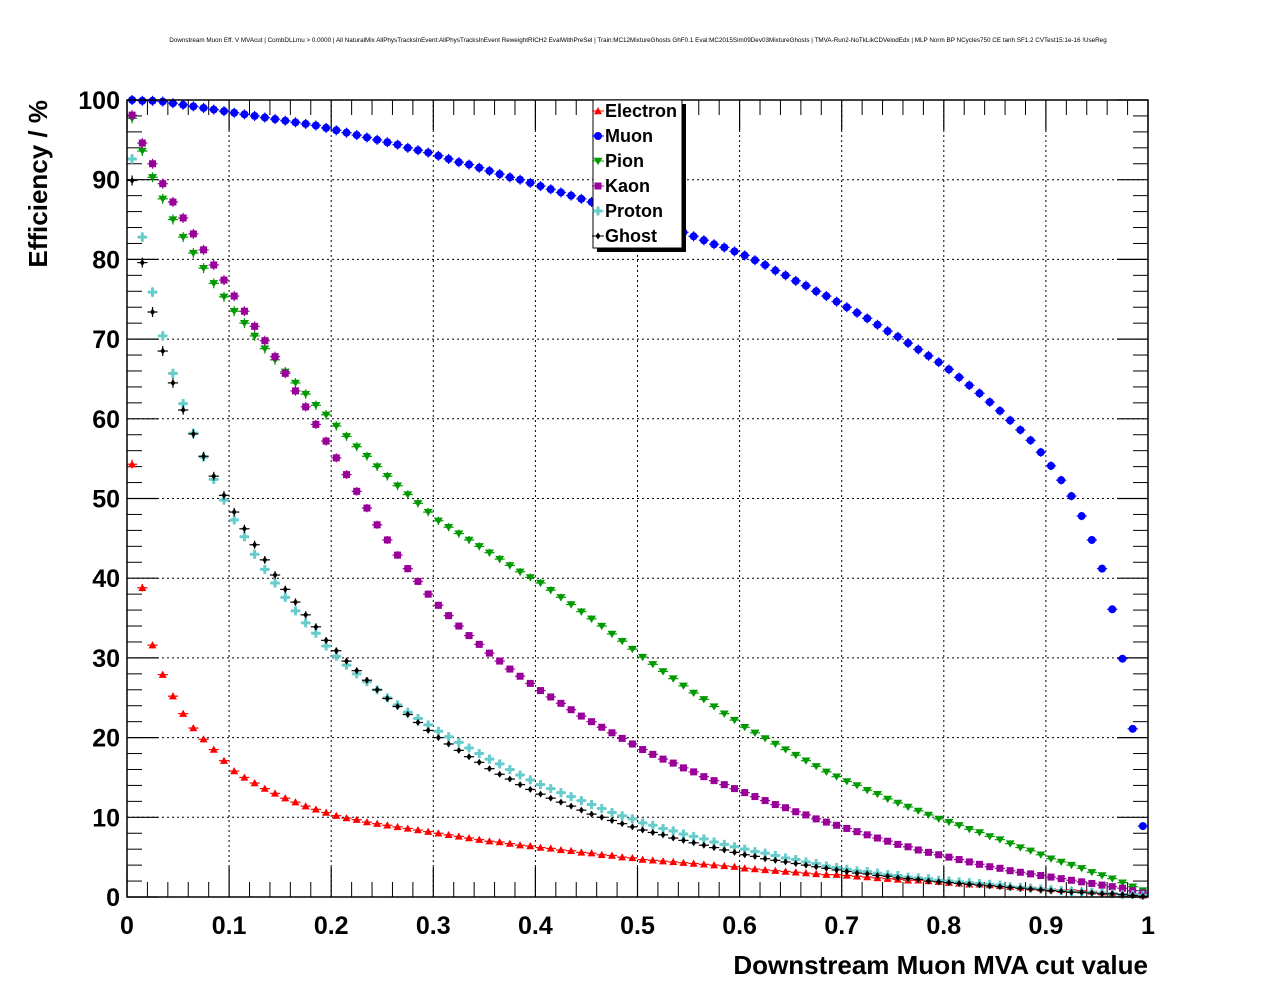  Describe the element at coordinates (627, 211) in the screenshot. I see `legend-item-proton: Proton` at that location.